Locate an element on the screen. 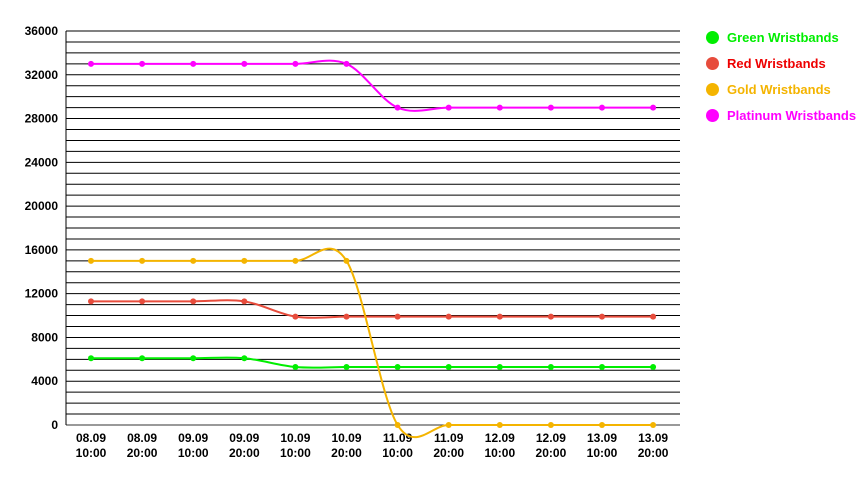 This screenshot has width=858, height=484. y-tick-label: 36000 is located at coordinates (42, 31).